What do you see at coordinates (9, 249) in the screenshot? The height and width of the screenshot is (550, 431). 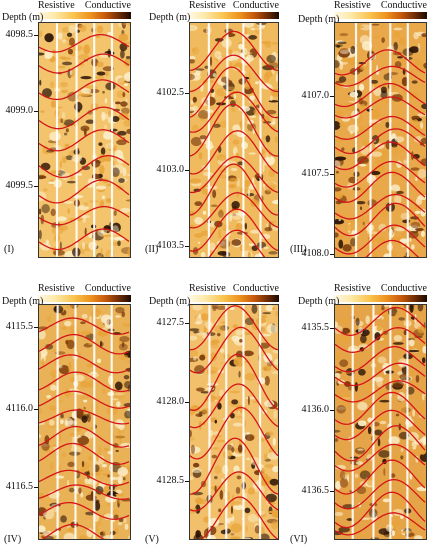 I see `panel-label: (I)` at bounding box center [9, 249].